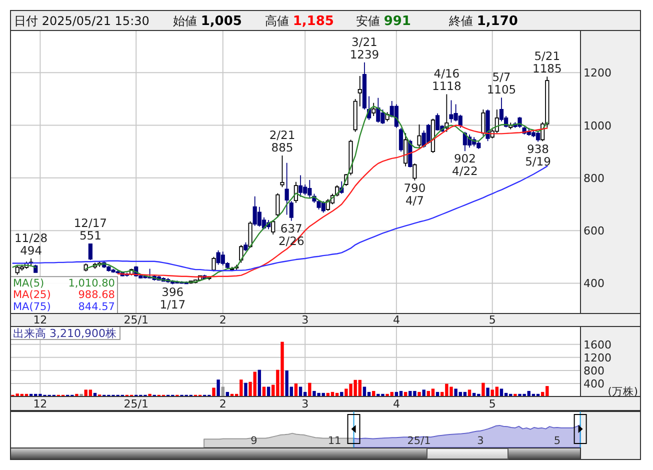 Image resolution: width=653 pixels, height=470 pixels. I want to click on annotation: 396 1/17, so click(173, 298).